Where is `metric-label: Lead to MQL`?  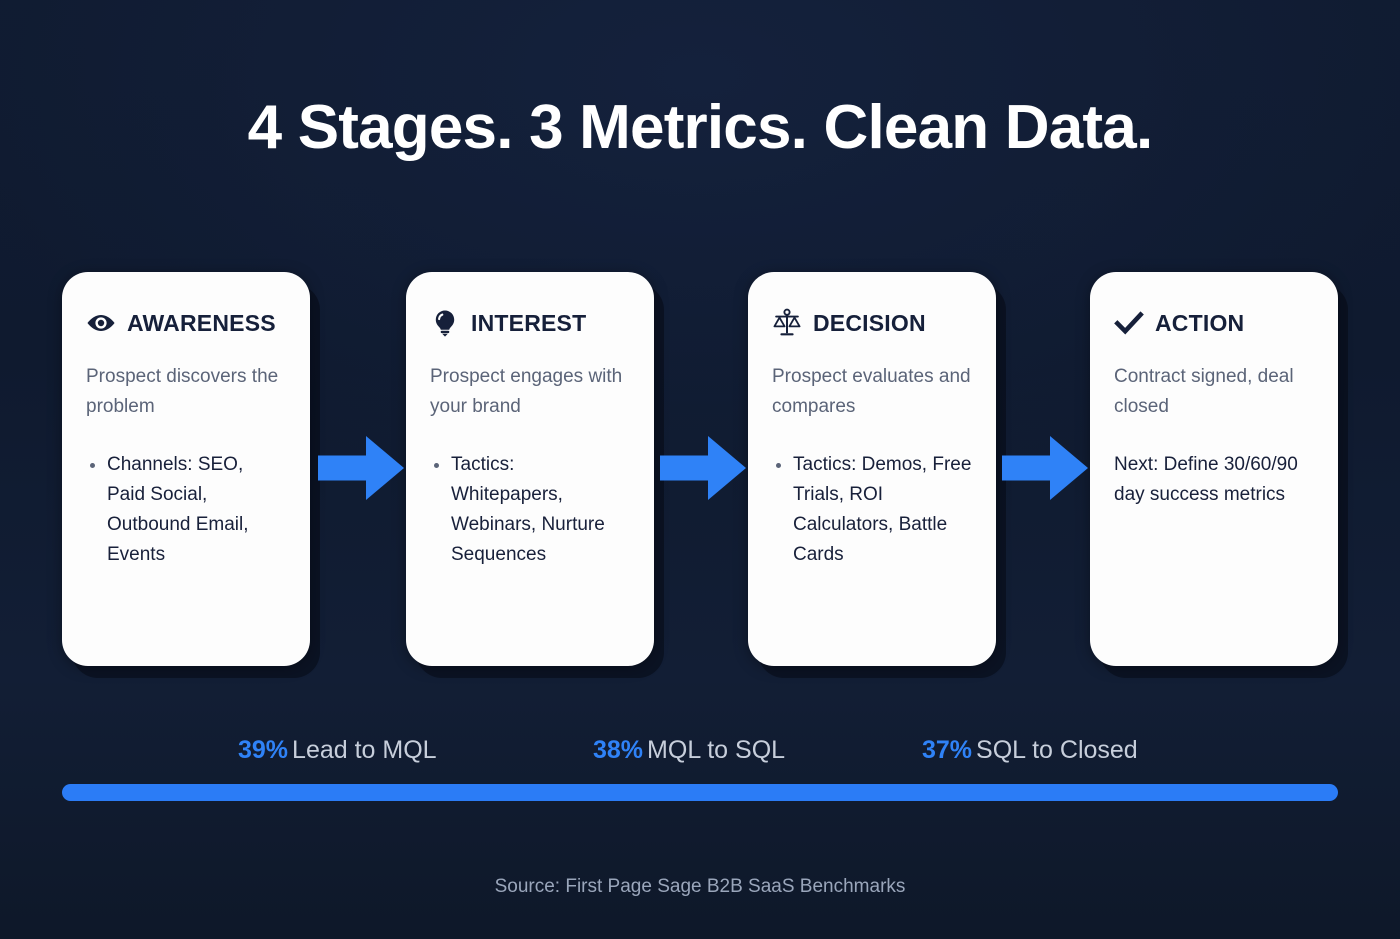 metric-label: Lead to MQL is located at coordinates (364, 750).